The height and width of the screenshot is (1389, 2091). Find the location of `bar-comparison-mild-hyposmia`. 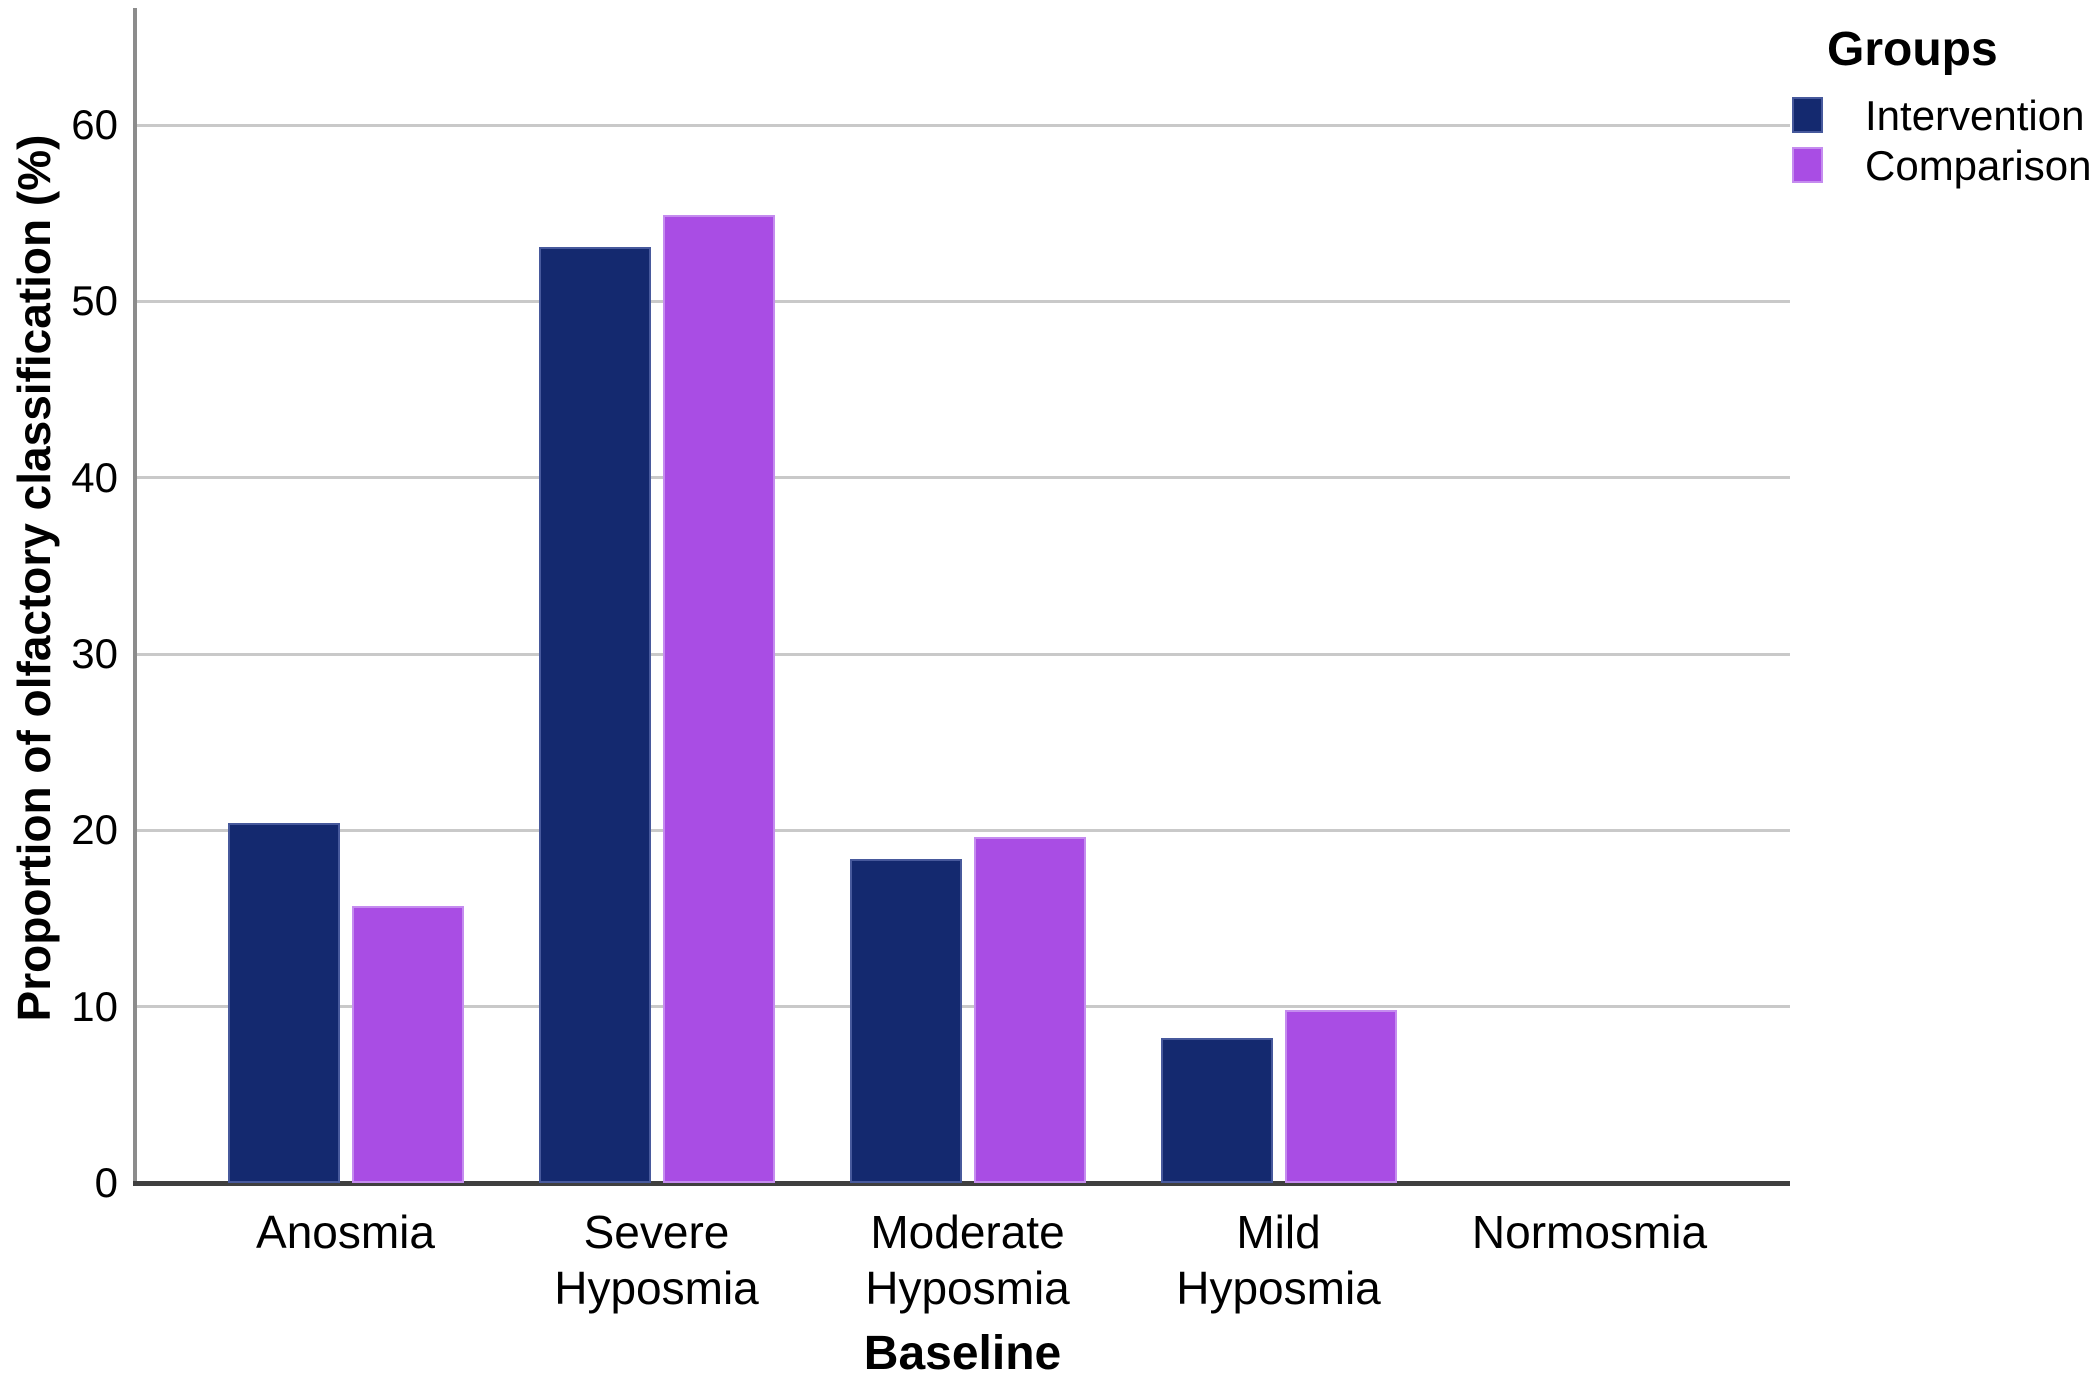

bar-comparison-mild-hyposmia is located at coordinates (1340, 1096).